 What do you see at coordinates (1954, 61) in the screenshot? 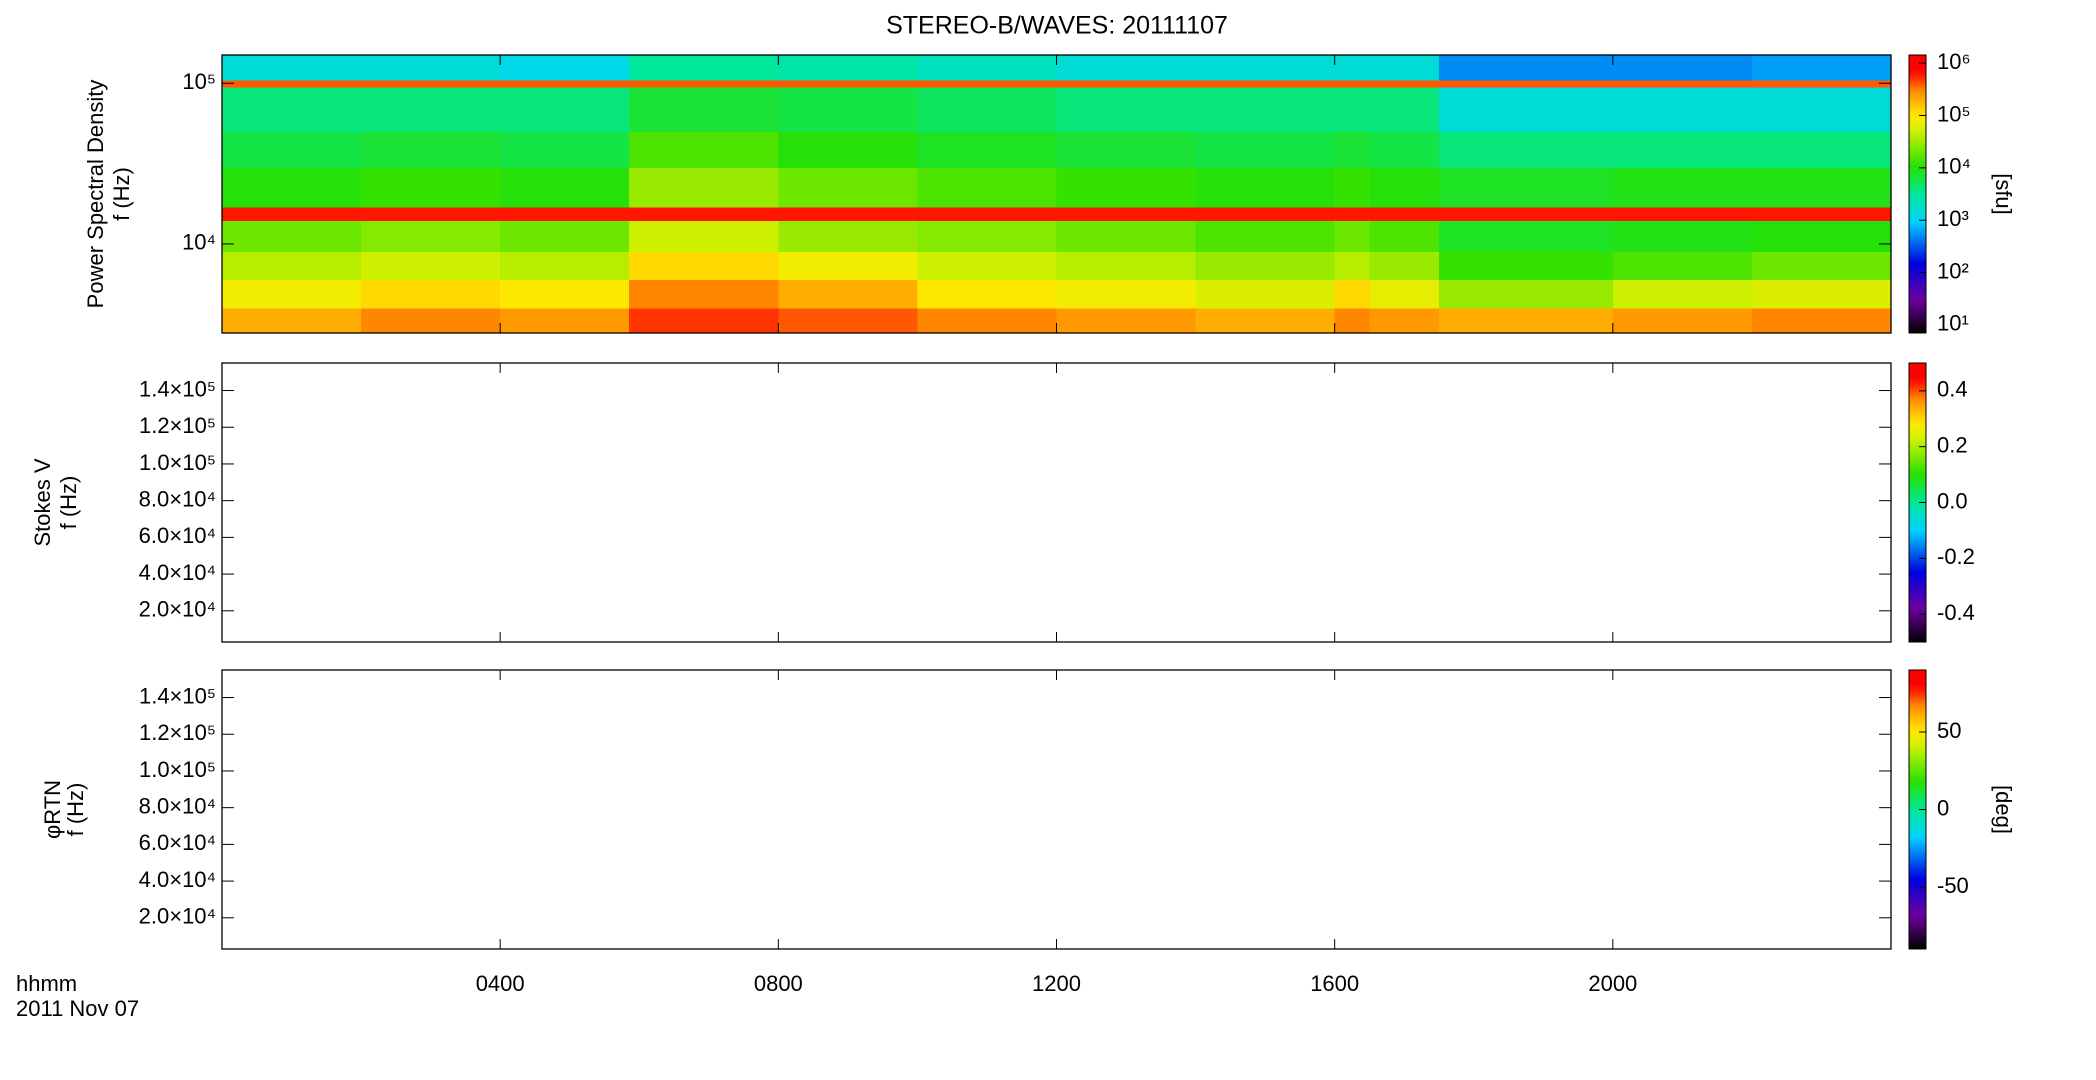
I see `colorbar-tick-label: 10⁶` at bounding box center [1954, 61].